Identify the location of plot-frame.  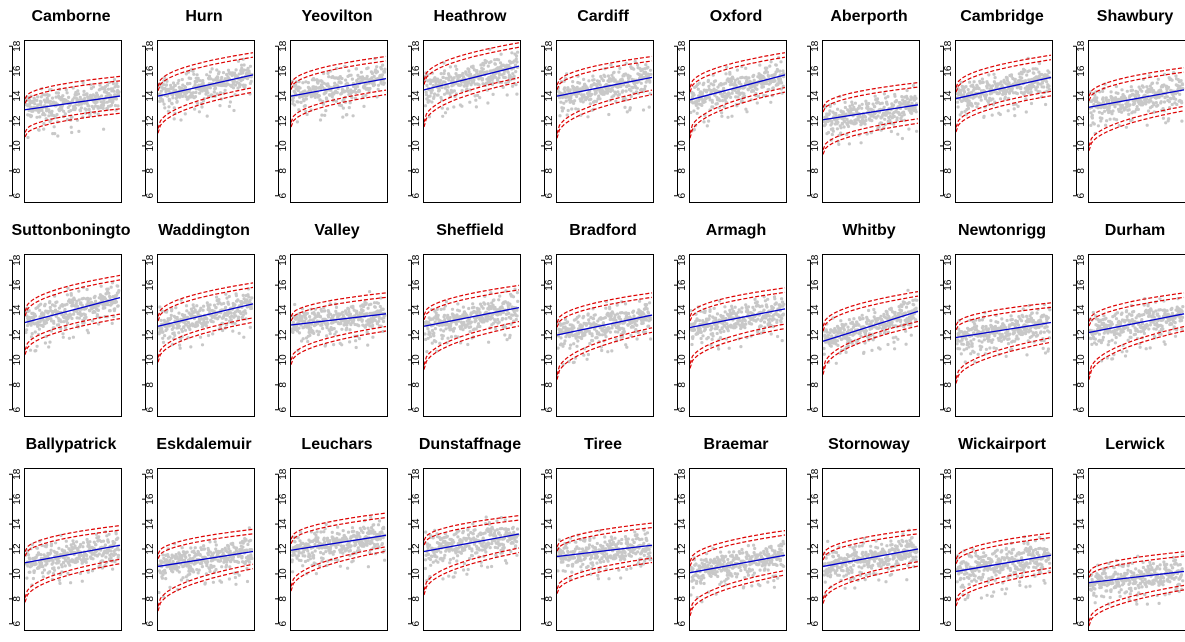
(339, 122).